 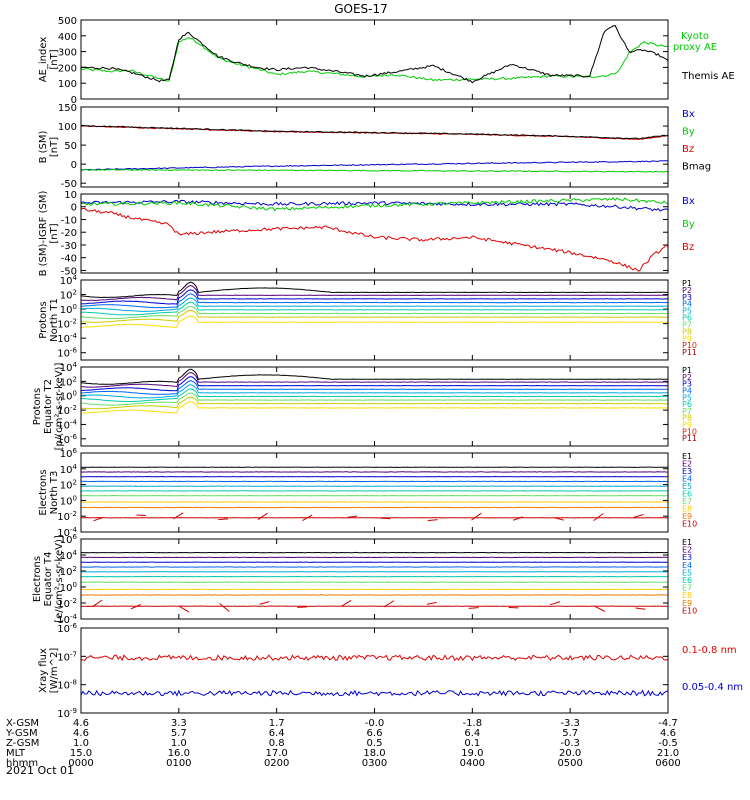 I want to click on x-column-value: 5.7, so click(x=179, y=733).